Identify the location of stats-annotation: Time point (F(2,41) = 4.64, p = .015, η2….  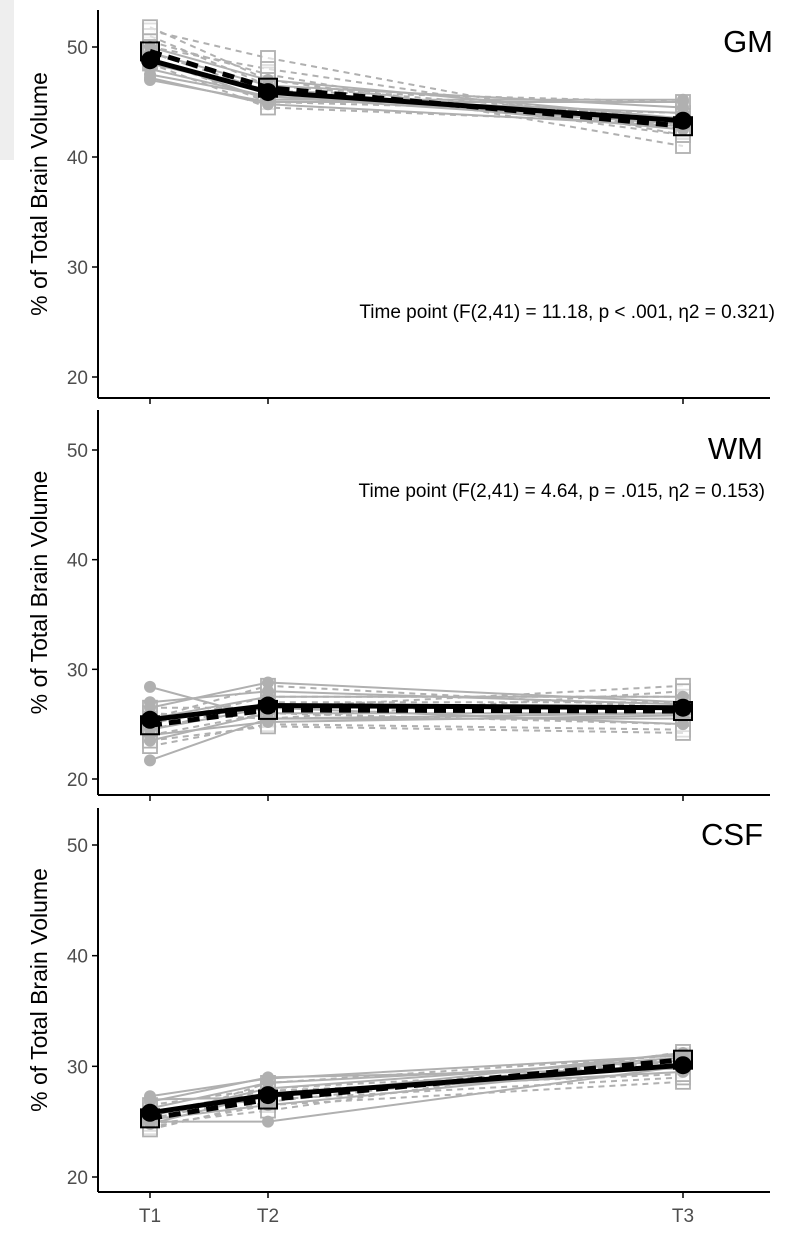
(562, 491).